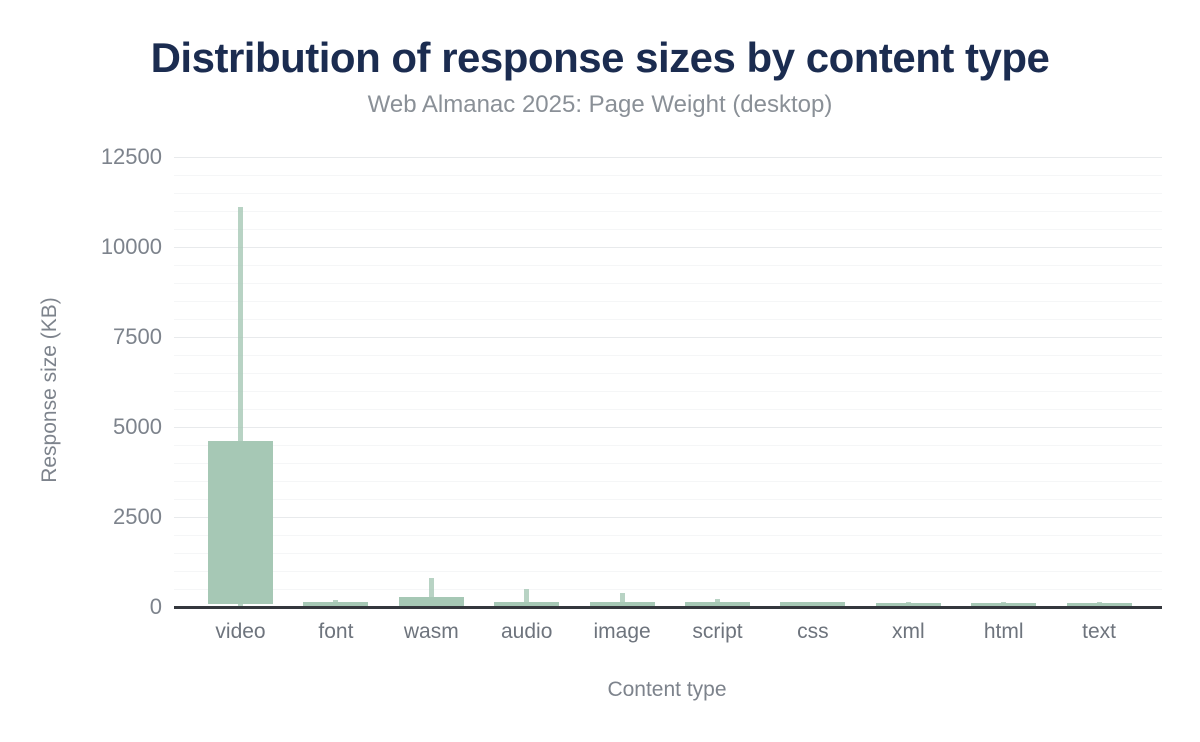 The width and height of the screenshot is (1200, 742). I want to click on x-tick-label: xml, so click(908, 631).